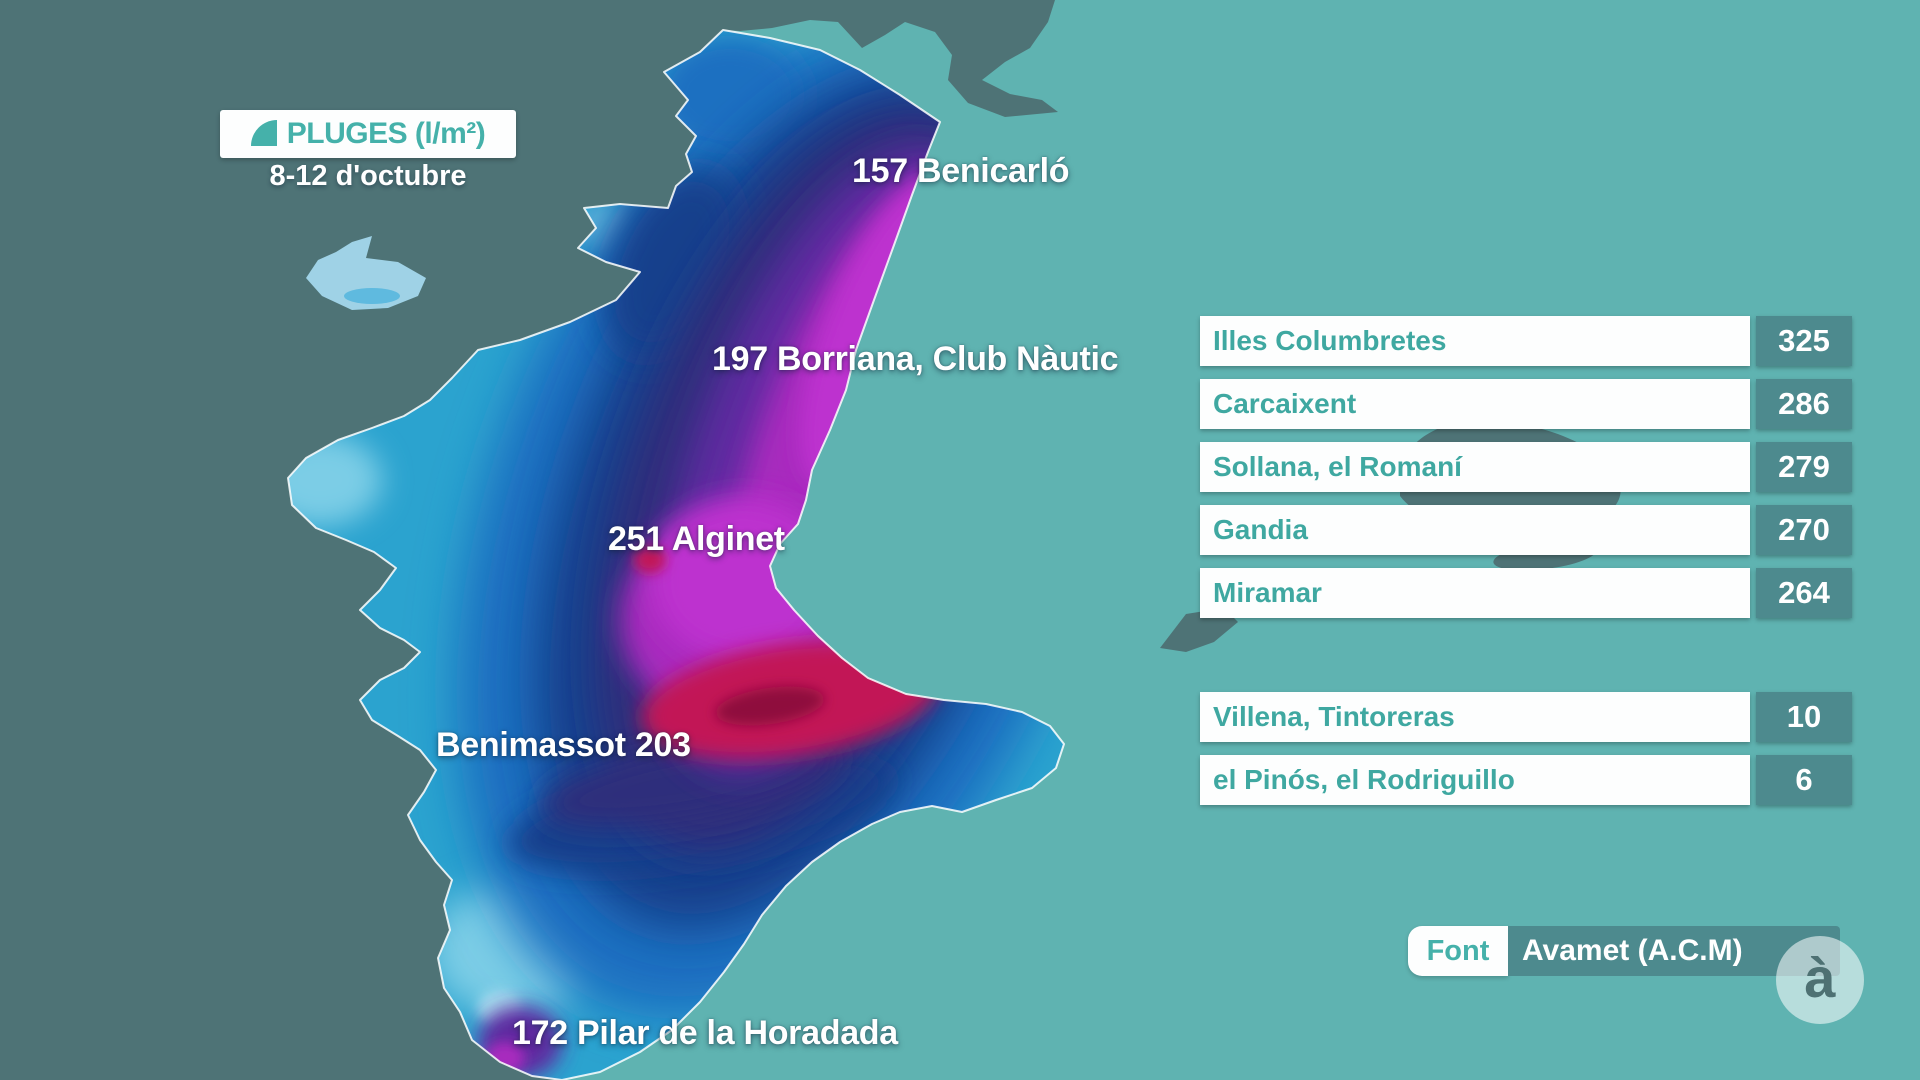 The width and height of the screenshot is (1920, 1080). I want to click on table-row-name: Carcaixent, so click(1475, 404).